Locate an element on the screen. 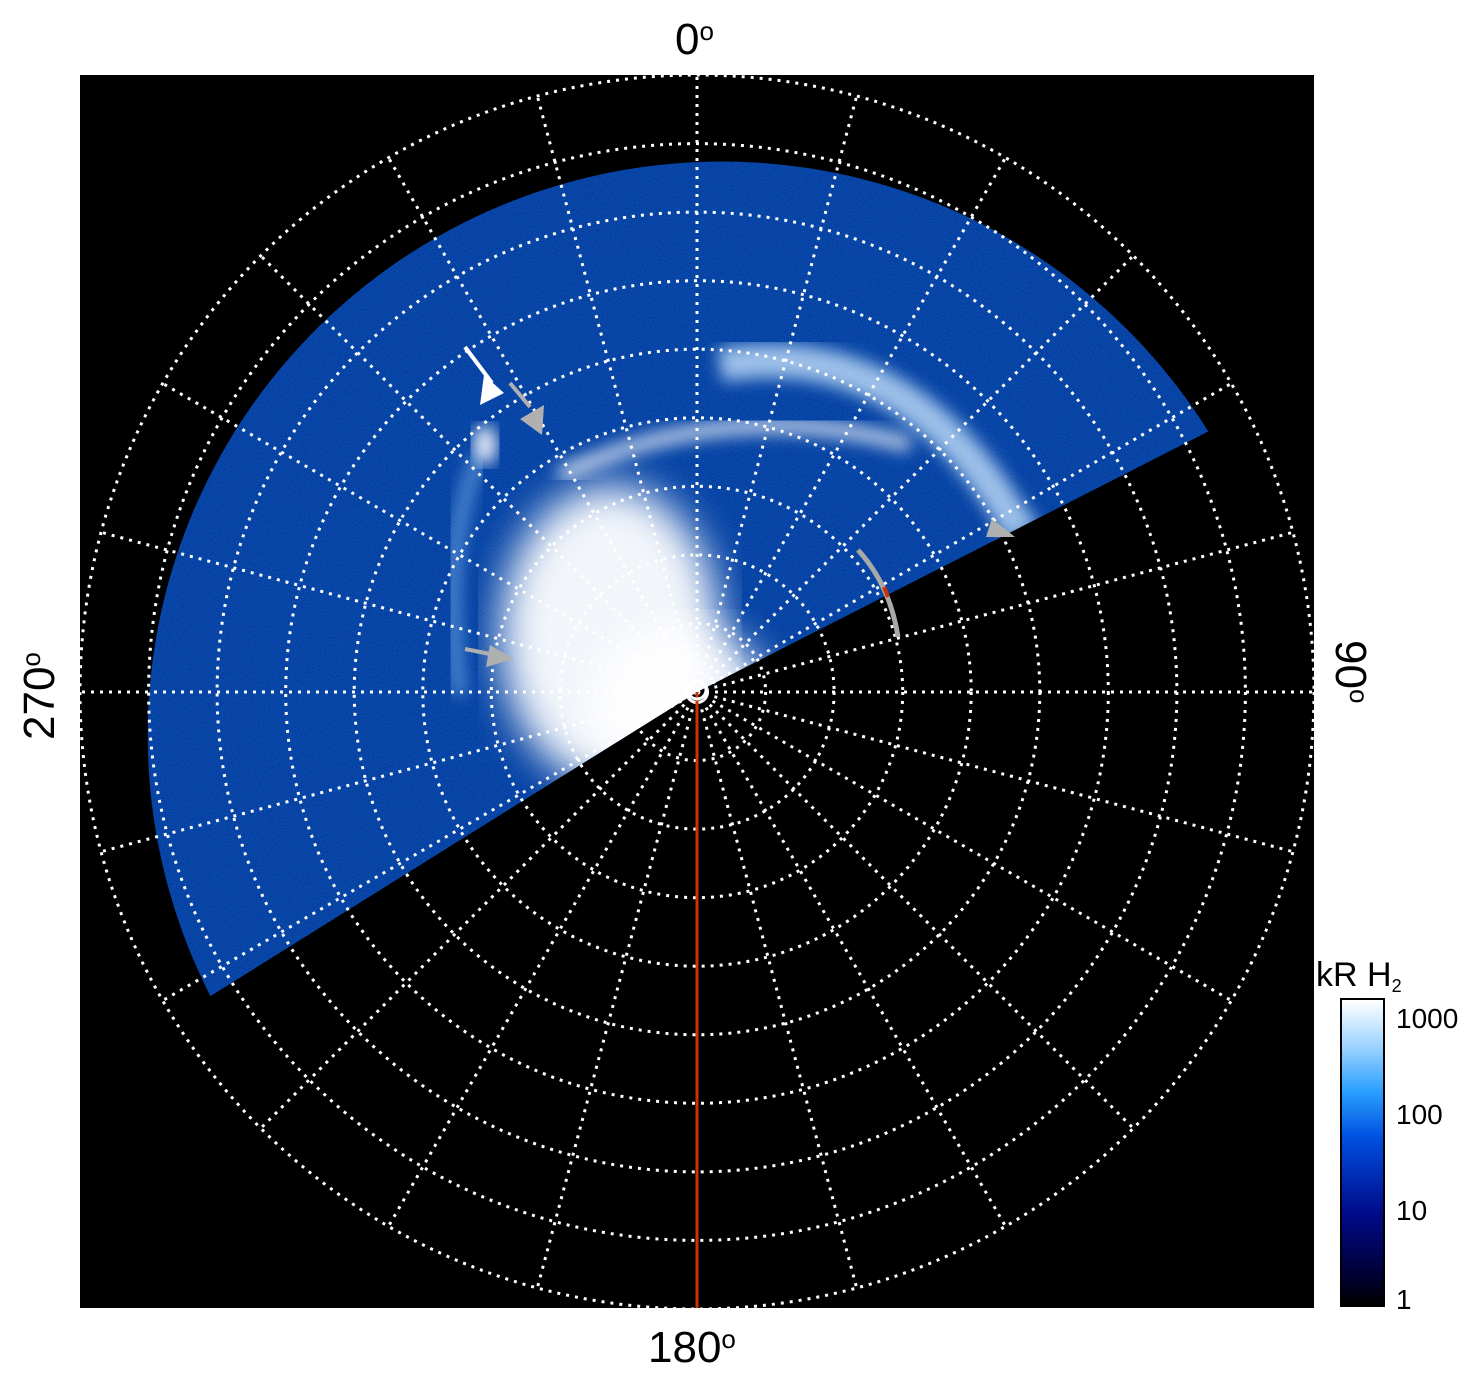 This screenshot has height=1384, width=1481. colorbar-tick-label: 1000 is located at coordinates (1427, 1018).